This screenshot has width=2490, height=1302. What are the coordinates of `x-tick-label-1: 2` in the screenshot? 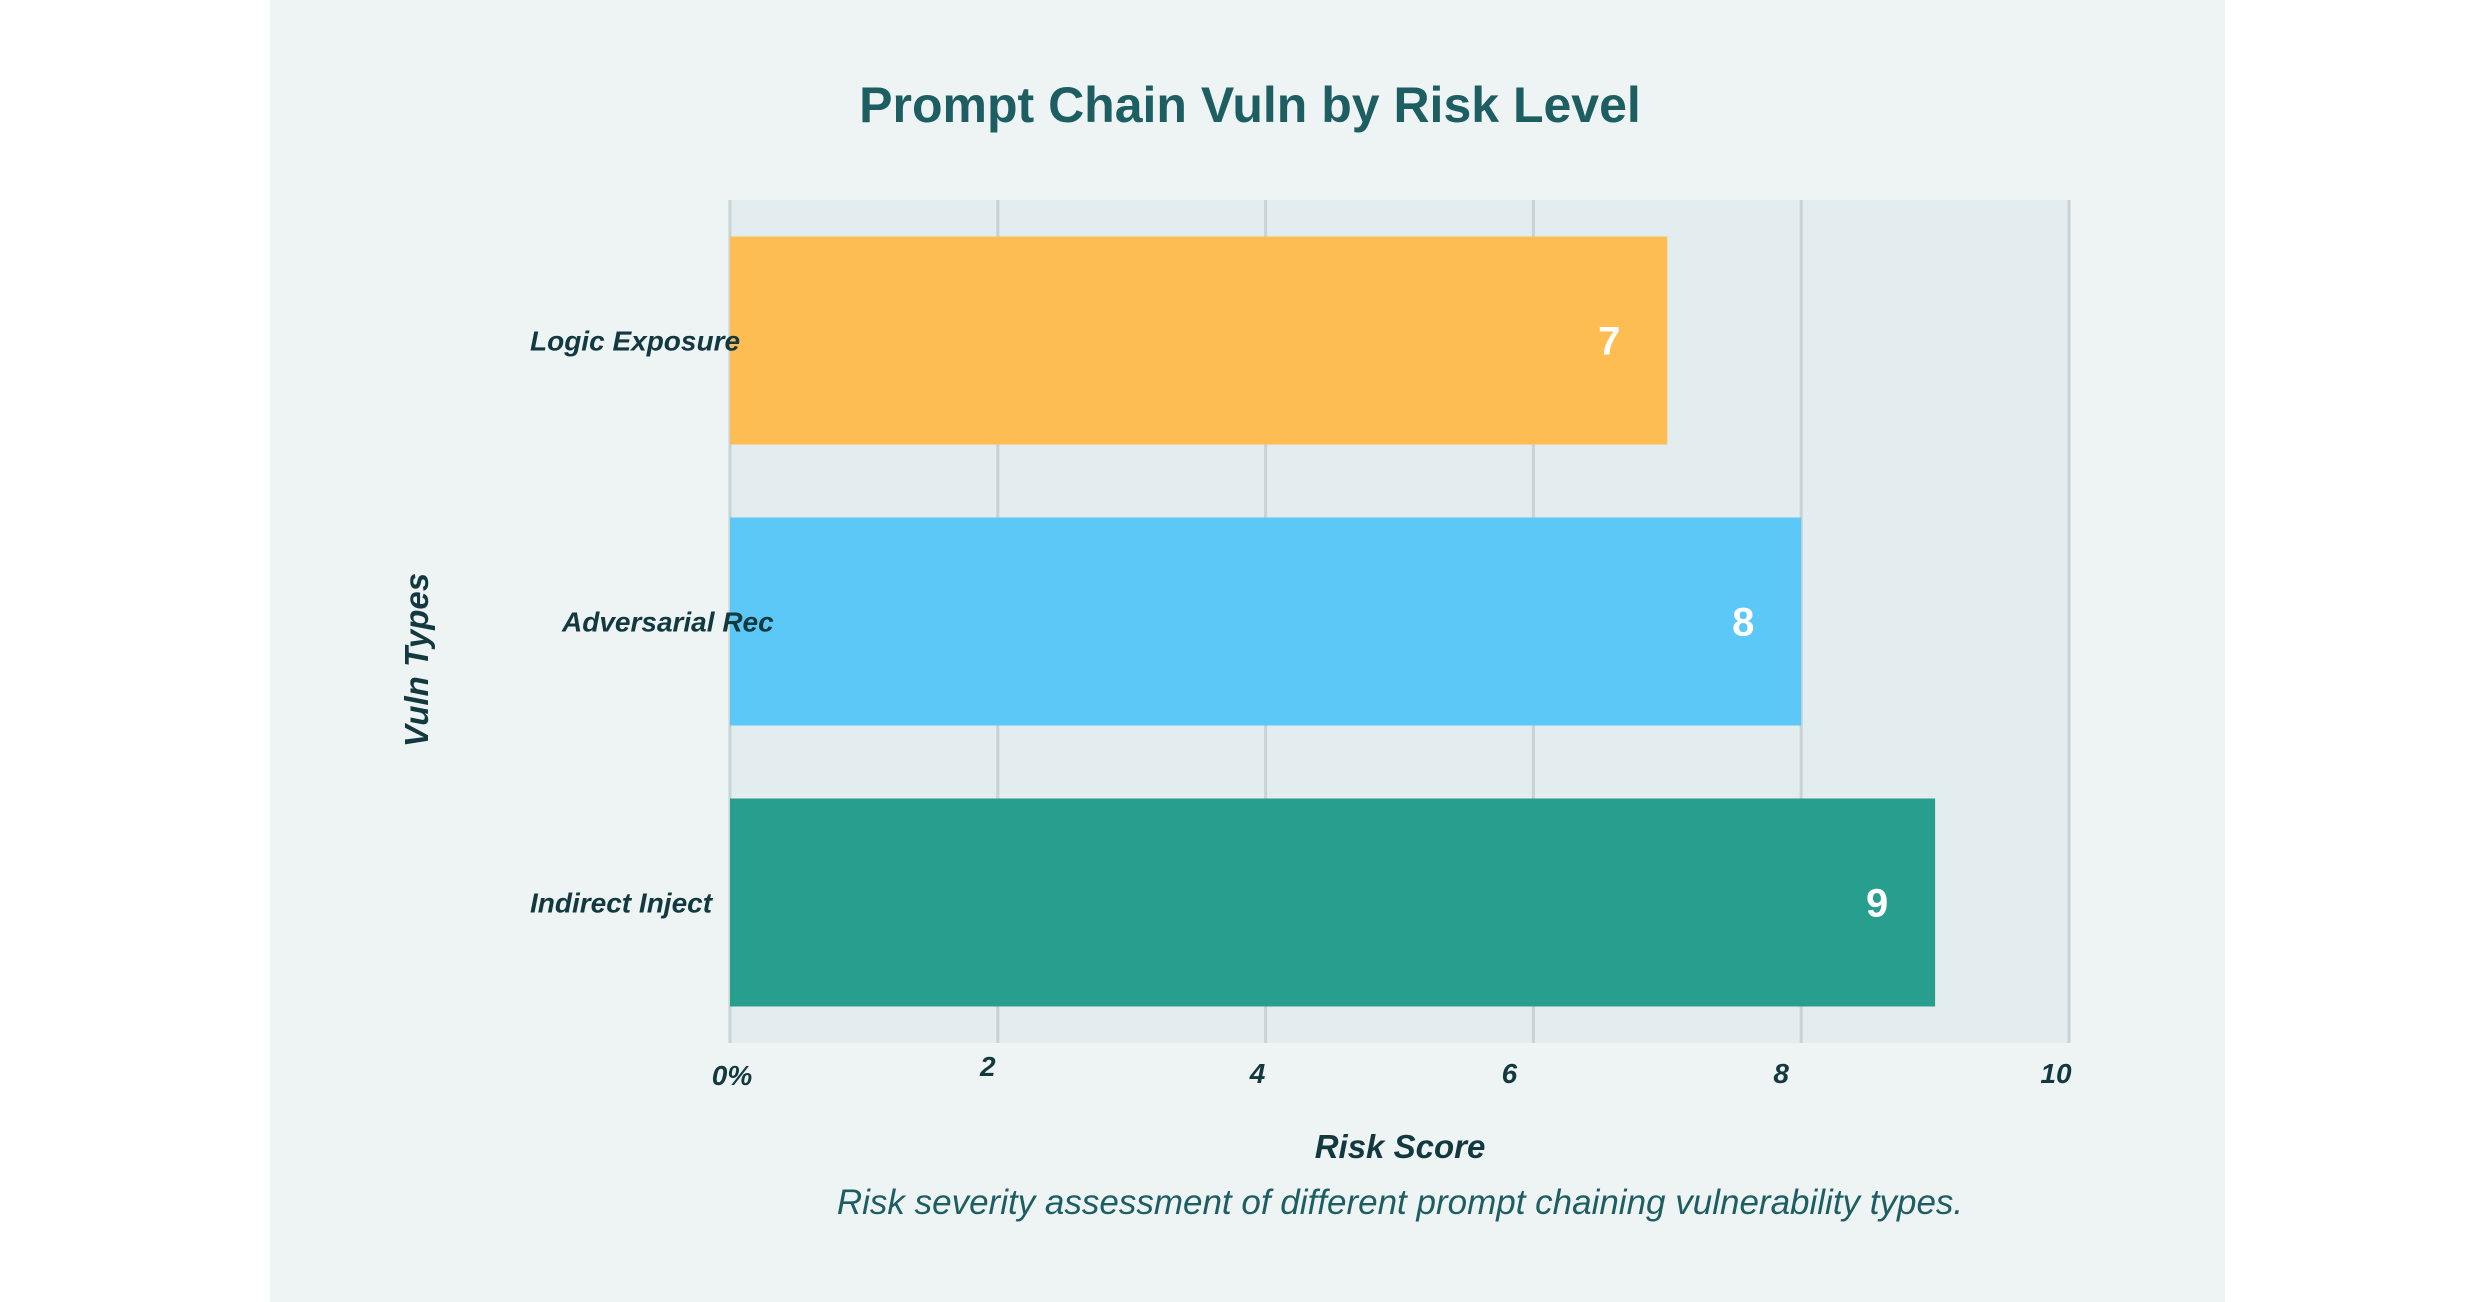 It's located at (987, 1066).